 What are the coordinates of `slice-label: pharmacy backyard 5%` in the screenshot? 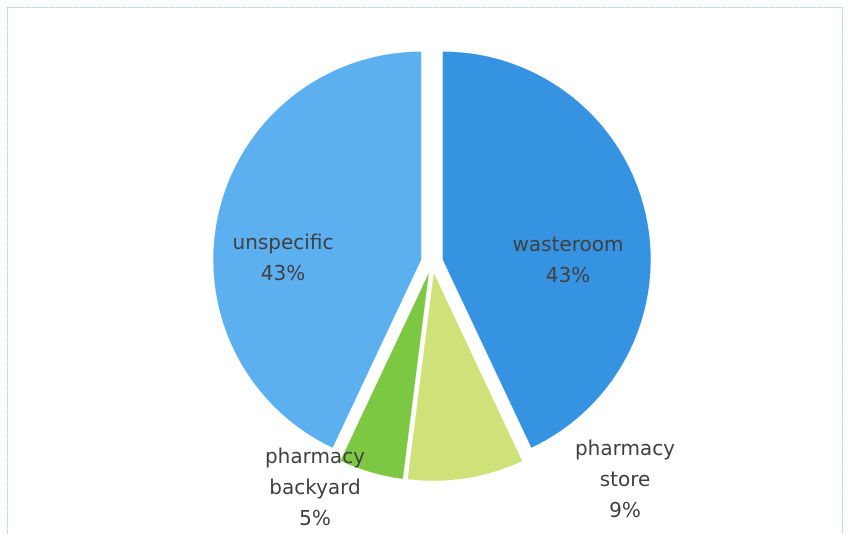 It's located at (315, 487).